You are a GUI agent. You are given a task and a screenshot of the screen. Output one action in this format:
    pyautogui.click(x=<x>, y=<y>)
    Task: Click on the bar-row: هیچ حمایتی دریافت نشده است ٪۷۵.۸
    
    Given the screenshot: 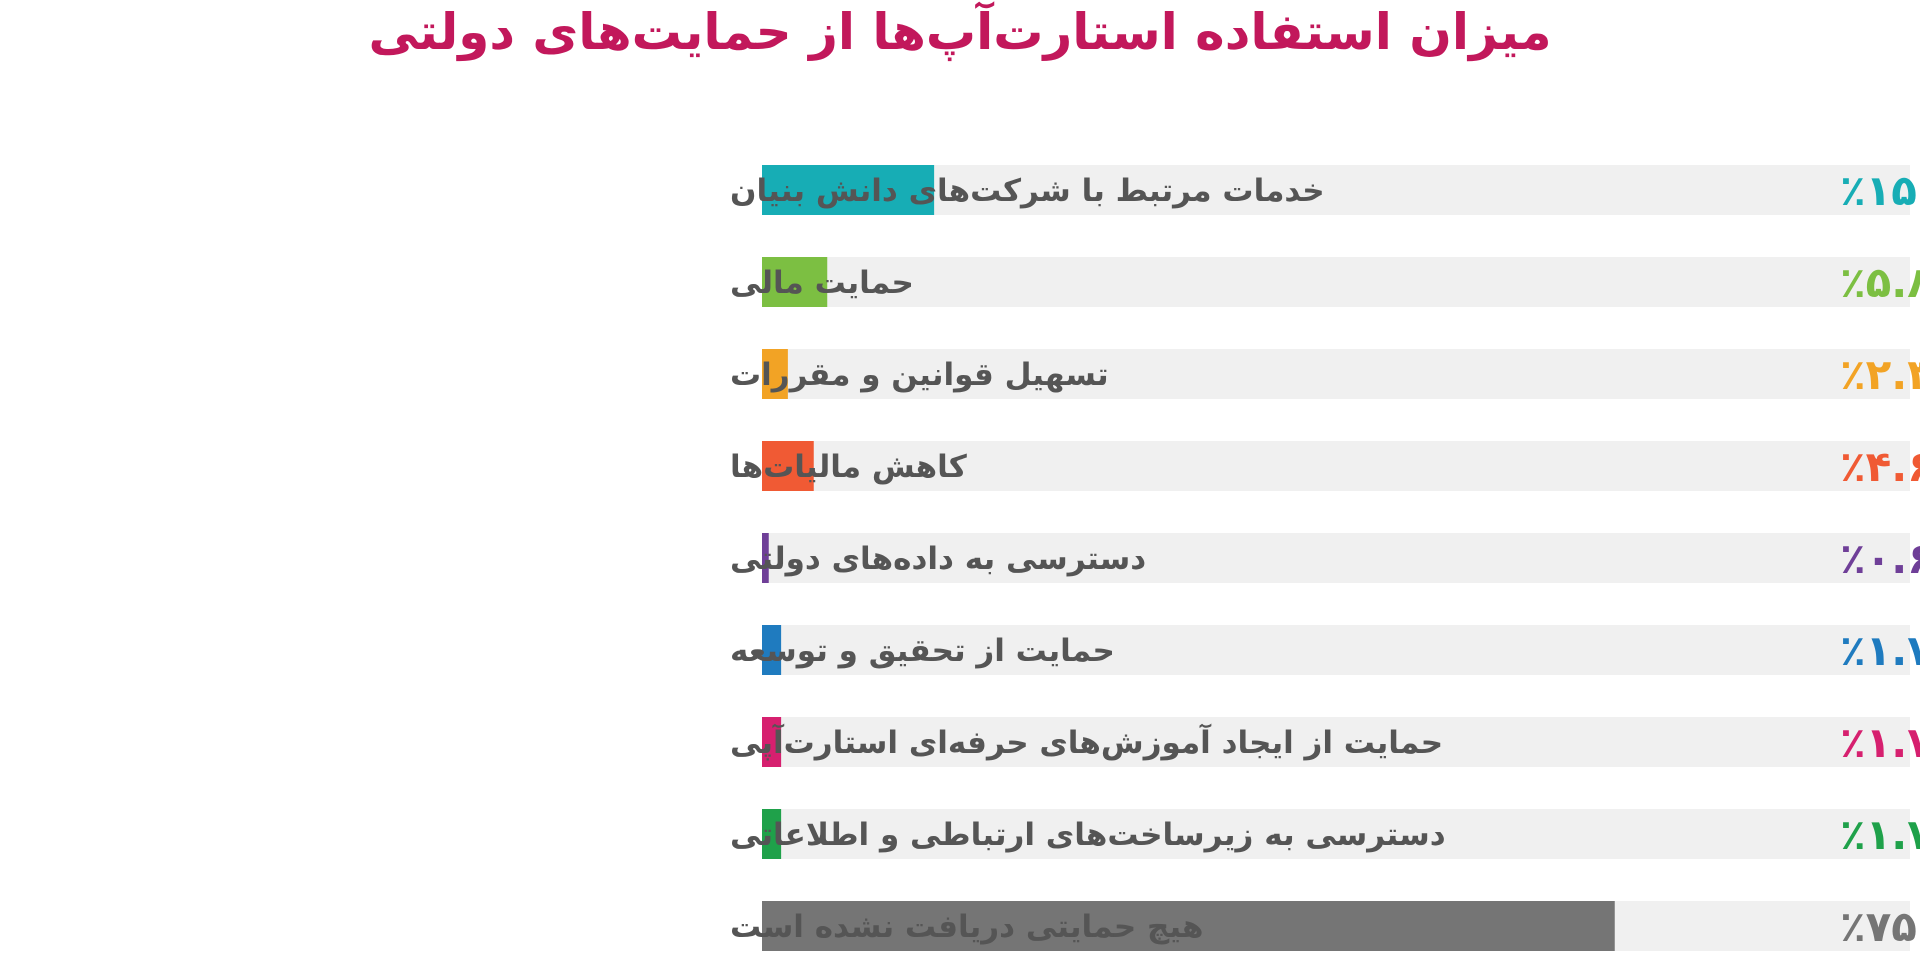 What is the action you would take?
    pyautogui.click(x=1325, y=926)
    